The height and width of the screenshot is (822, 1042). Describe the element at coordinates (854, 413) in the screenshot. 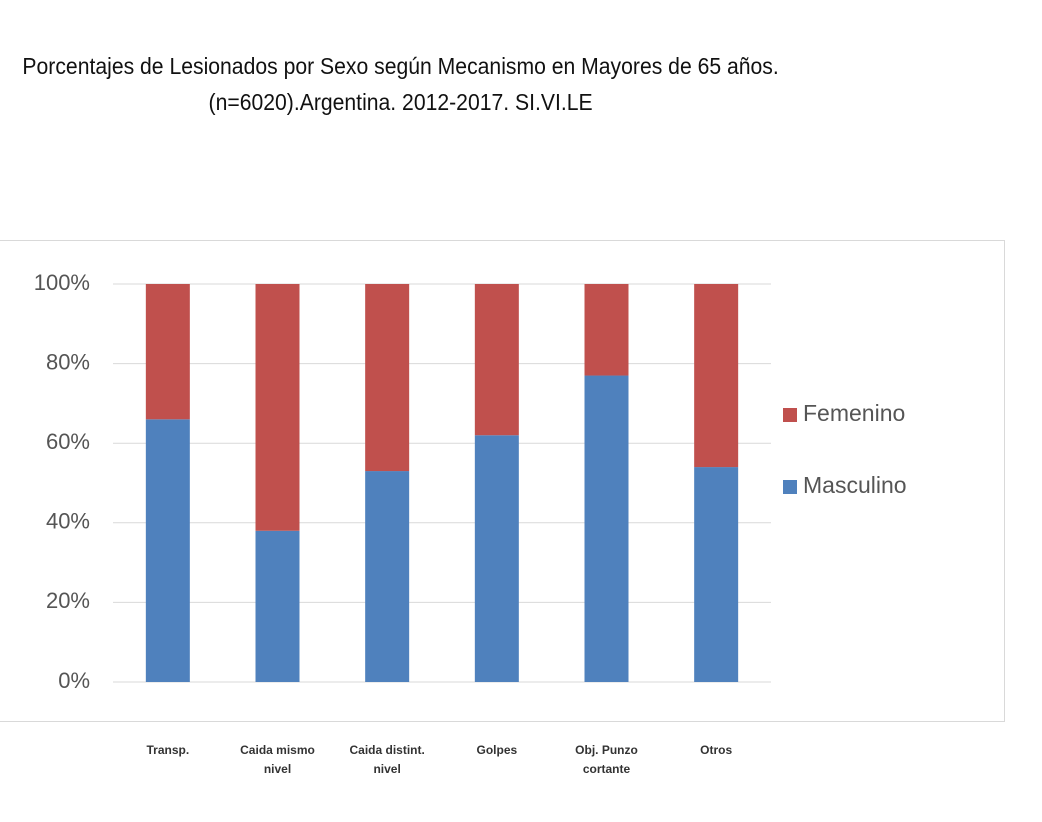

I see `legend-label: Femenino` at that location.